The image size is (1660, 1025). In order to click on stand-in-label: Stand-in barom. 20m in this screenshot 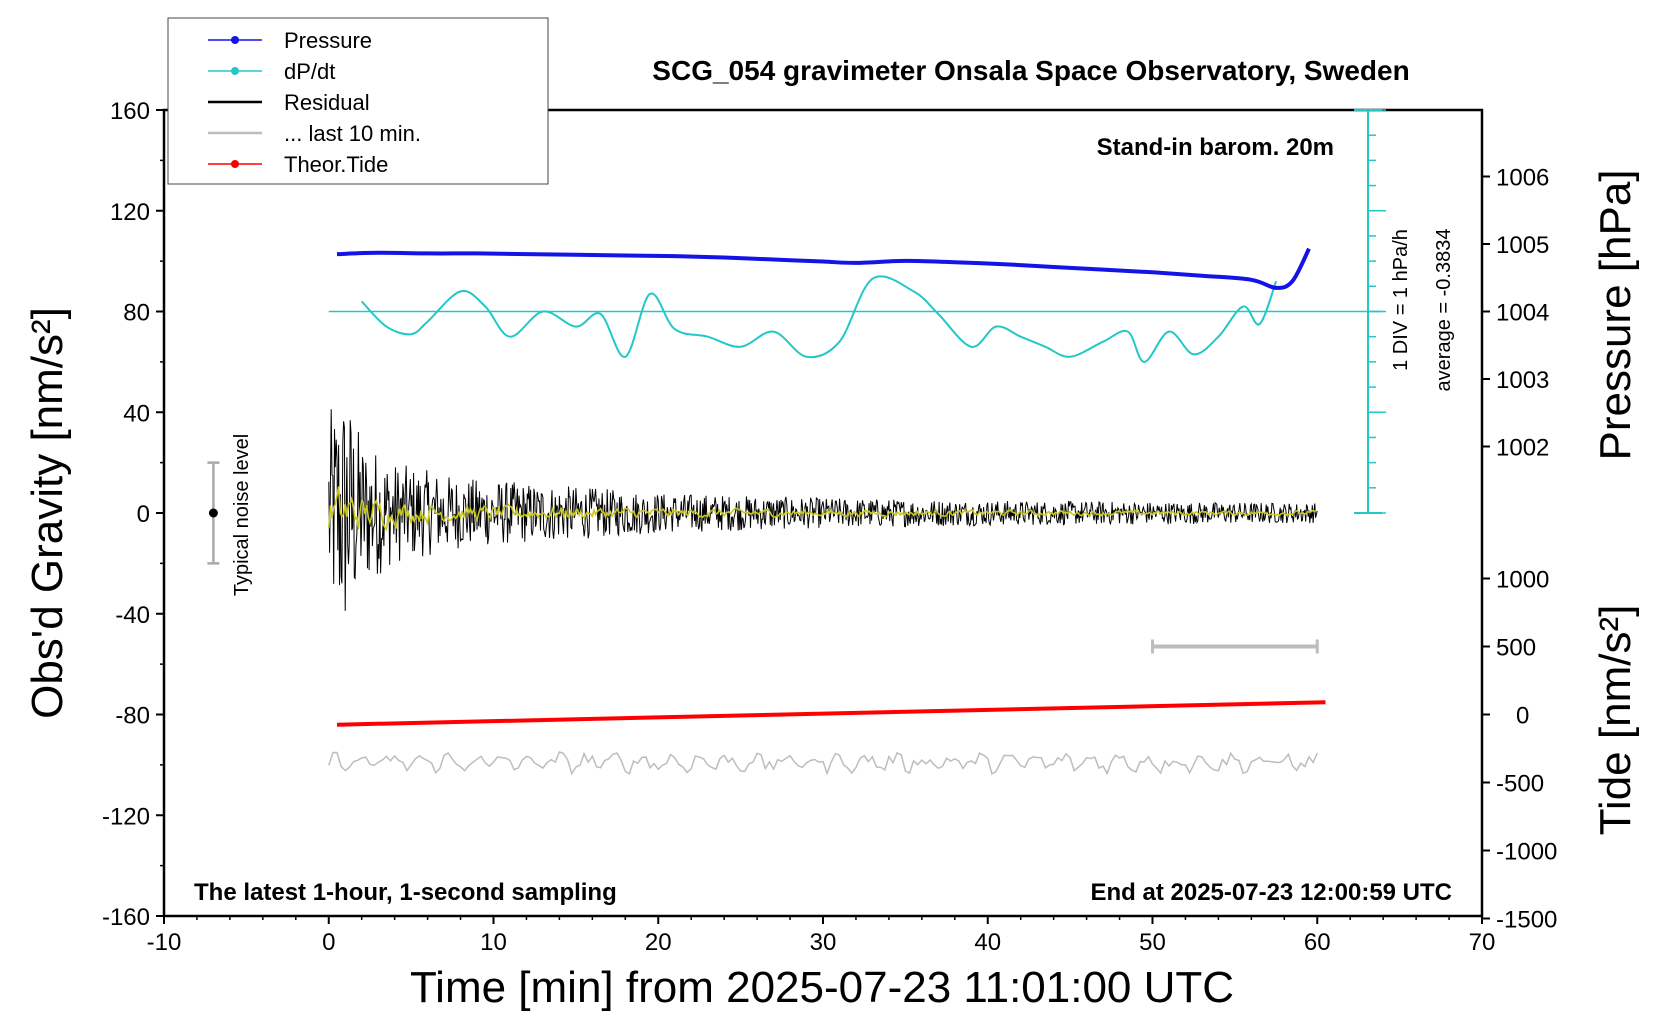, I will do `click(1215, 147)`.